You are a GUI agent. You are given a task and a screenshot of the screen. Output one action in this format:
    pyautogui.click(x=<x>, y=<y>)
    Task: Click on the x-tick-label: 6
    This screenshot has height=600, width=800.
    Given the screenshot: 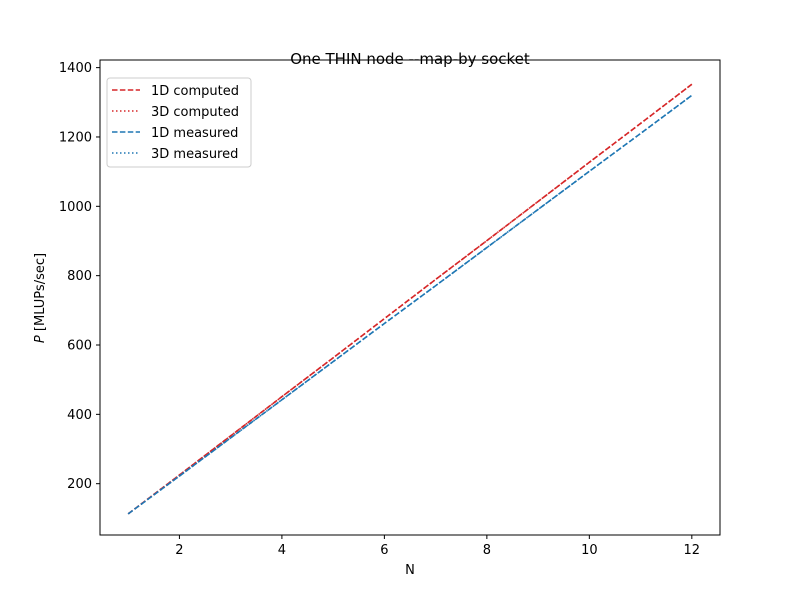 What is the action you would take?
    pyautogui.click(x=384, y=550)
    